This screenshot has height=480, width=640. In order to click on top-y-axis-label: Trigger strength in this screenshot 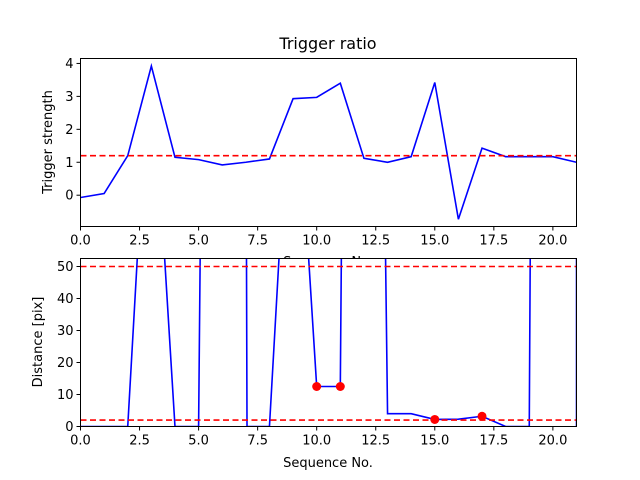, I will do `click(48, 142)`.